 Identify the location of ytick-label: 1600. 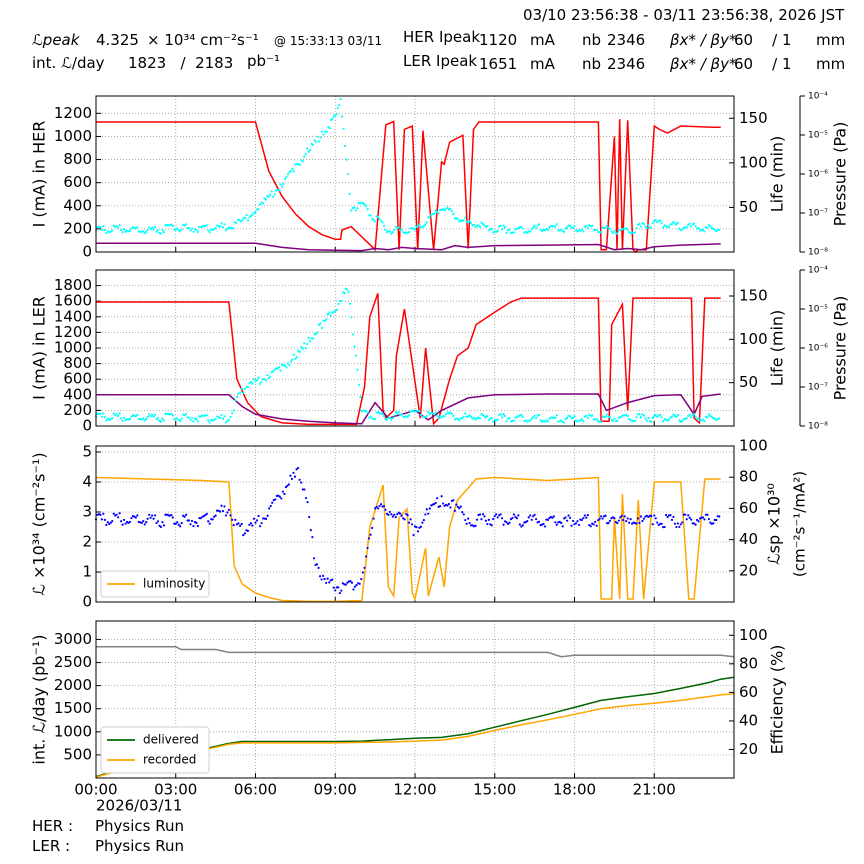
(73, 301).